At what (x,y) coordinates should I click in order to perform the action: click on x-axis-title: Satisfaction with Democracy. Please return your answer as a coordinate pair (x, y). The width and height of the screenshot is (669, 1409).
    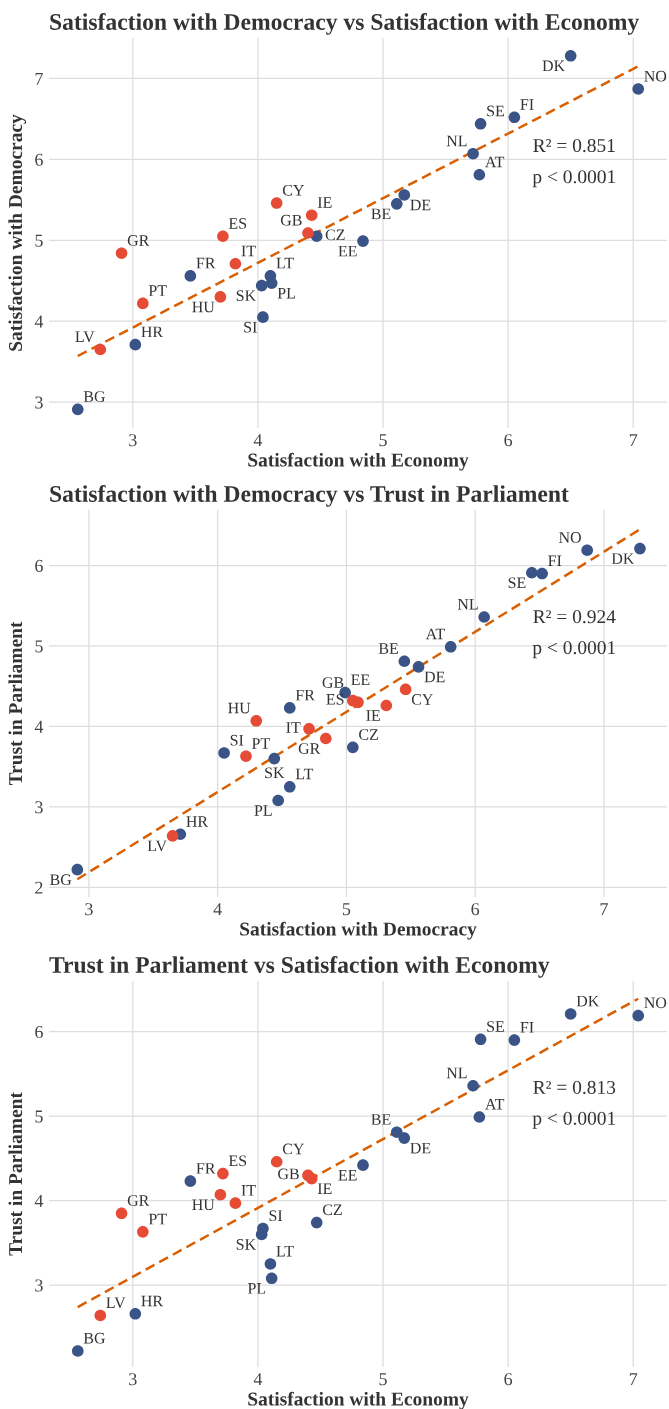
    Looking at the image, I should click on (358, 930).